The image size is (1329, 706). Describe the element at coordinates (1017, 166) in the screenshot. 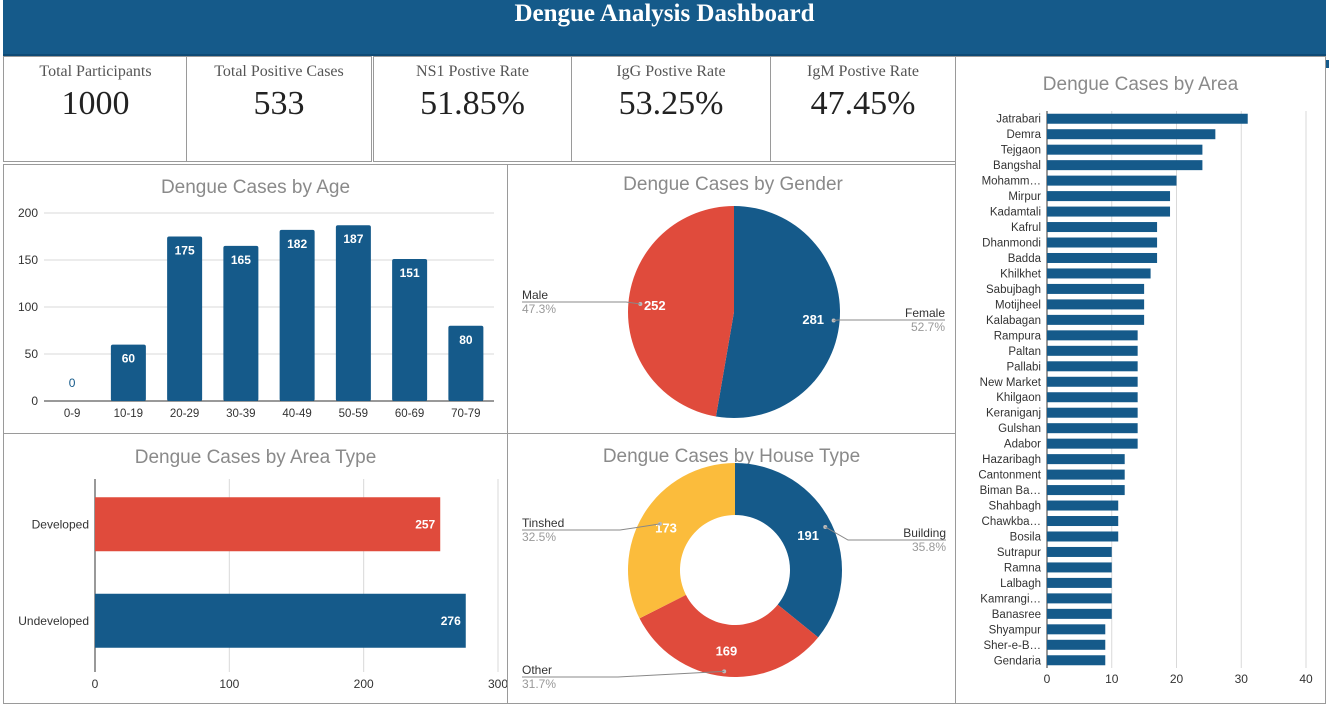

I see `y-tick-label: Bangshal` at that location.